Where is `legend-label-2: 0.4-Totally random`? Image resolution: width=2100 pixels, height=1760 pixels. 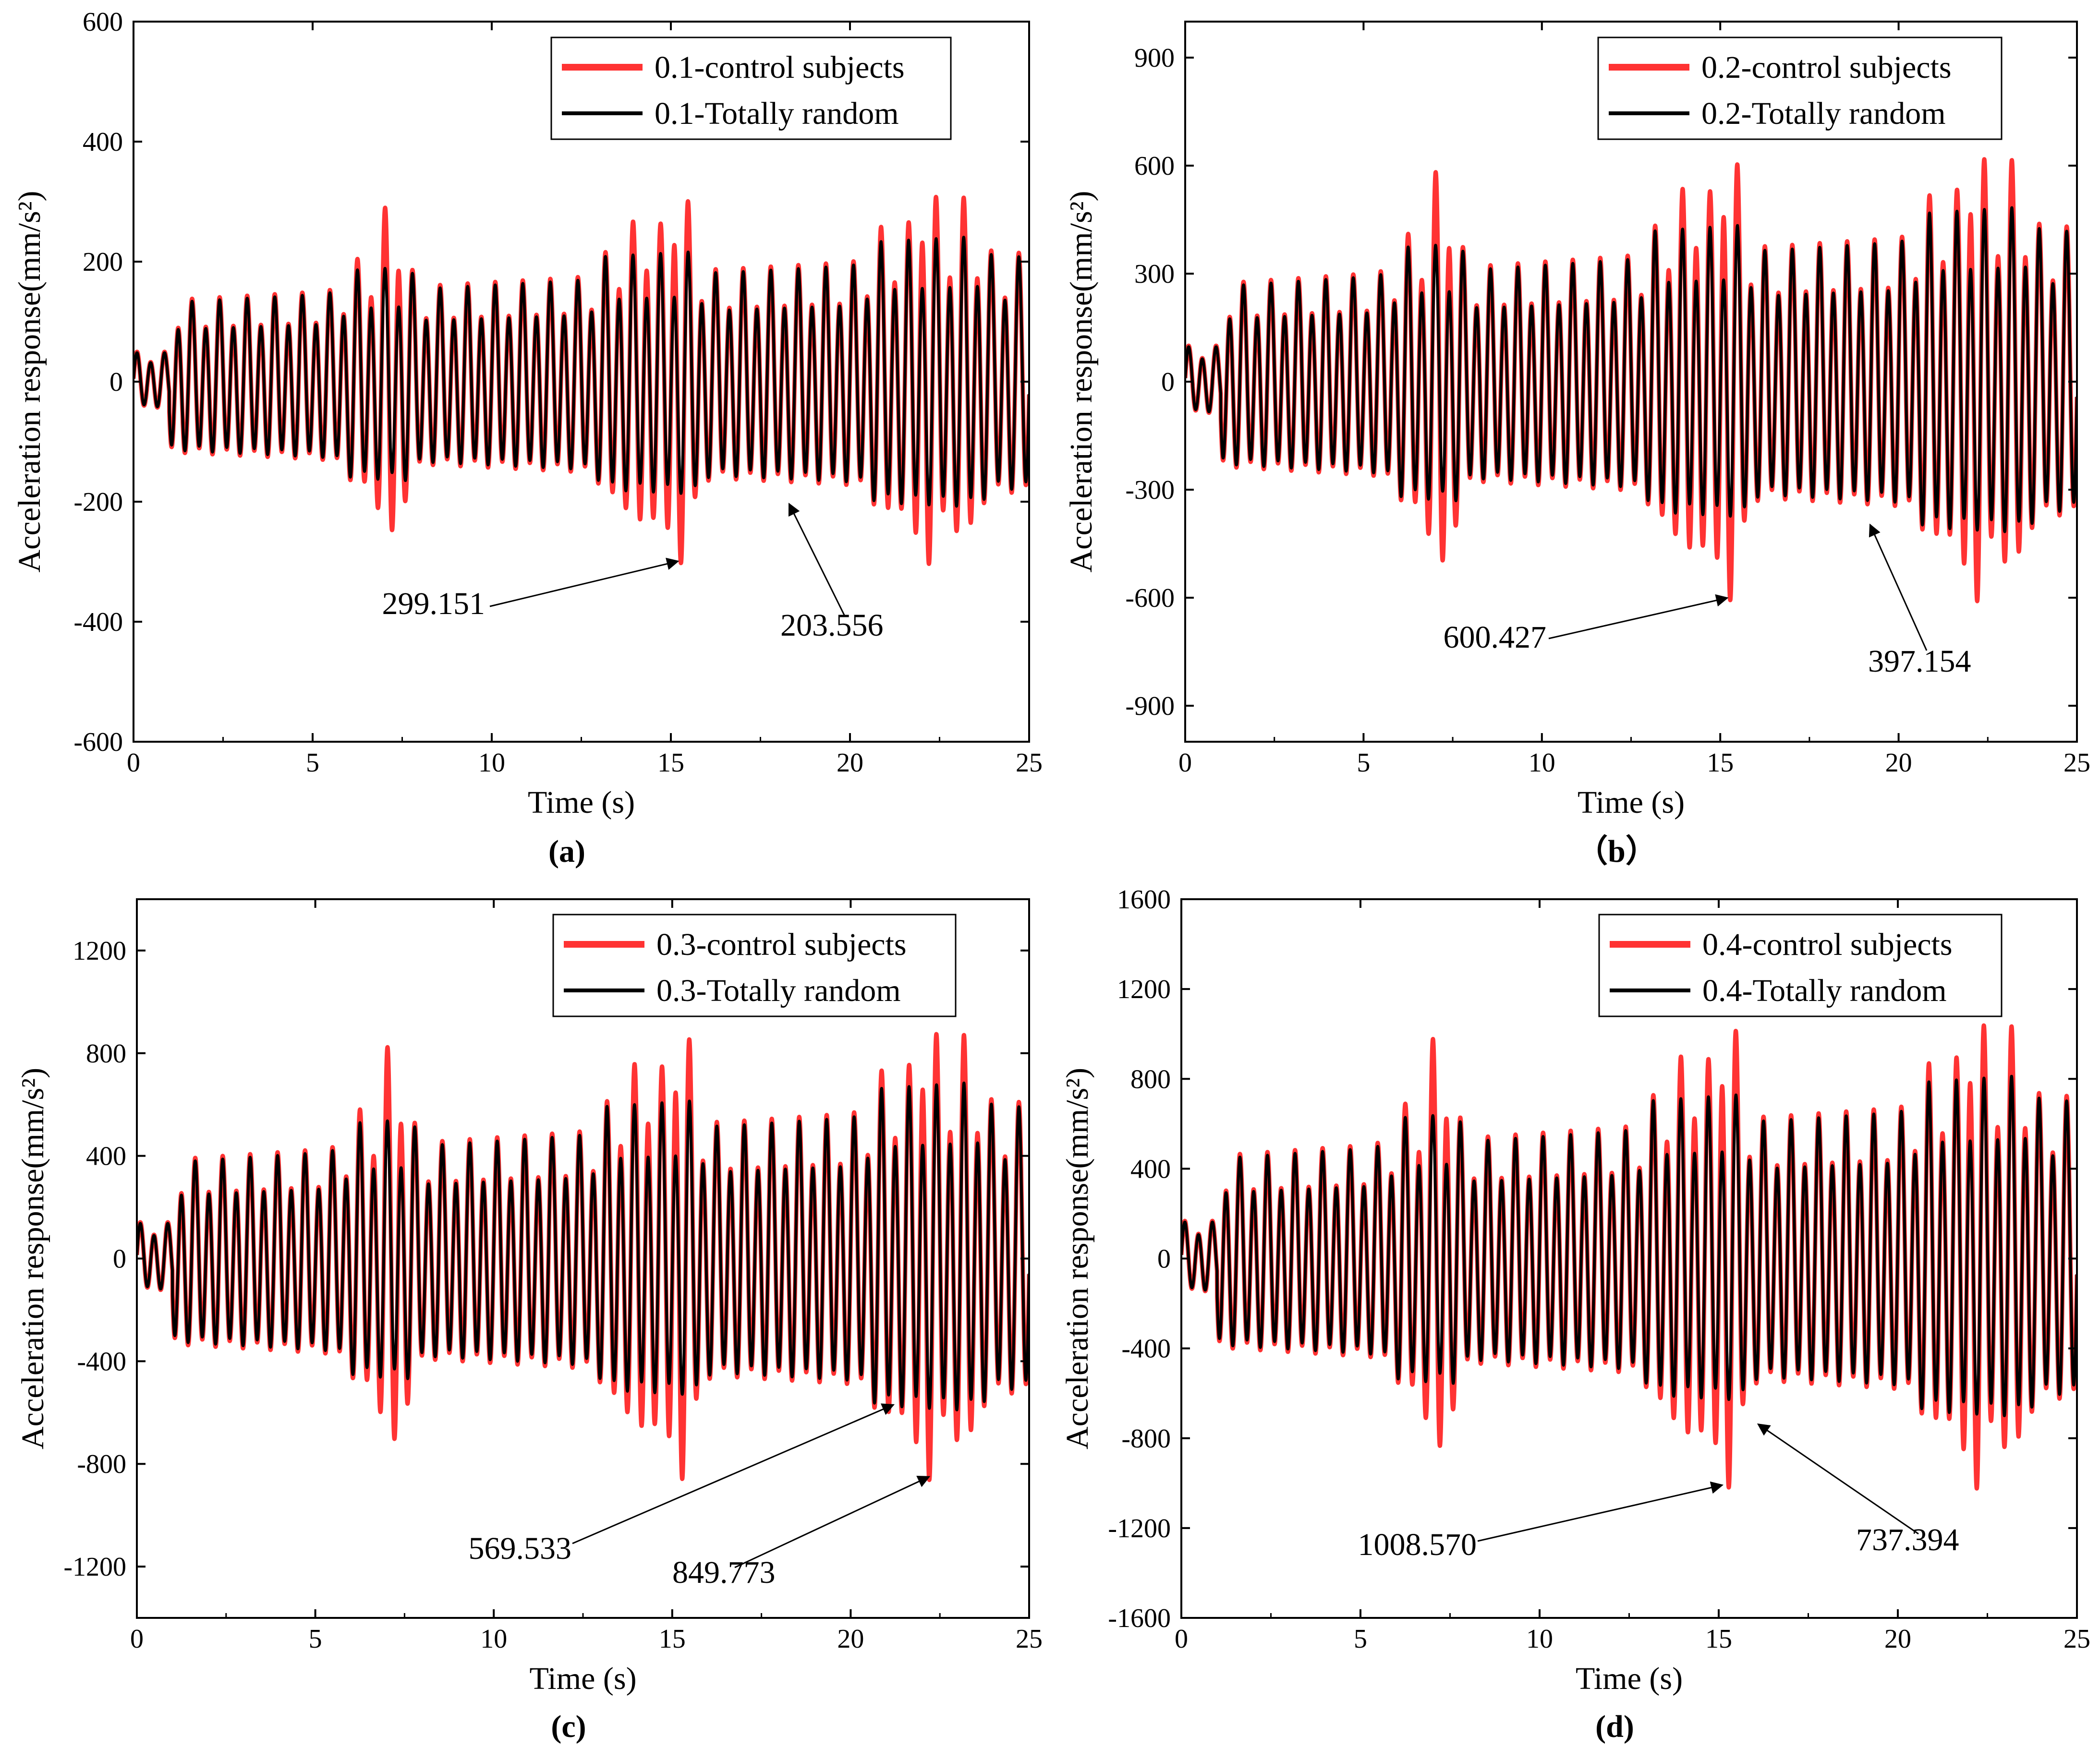
legend-label-2: 0.4-Totally random is located at coordinates (1824, 990).